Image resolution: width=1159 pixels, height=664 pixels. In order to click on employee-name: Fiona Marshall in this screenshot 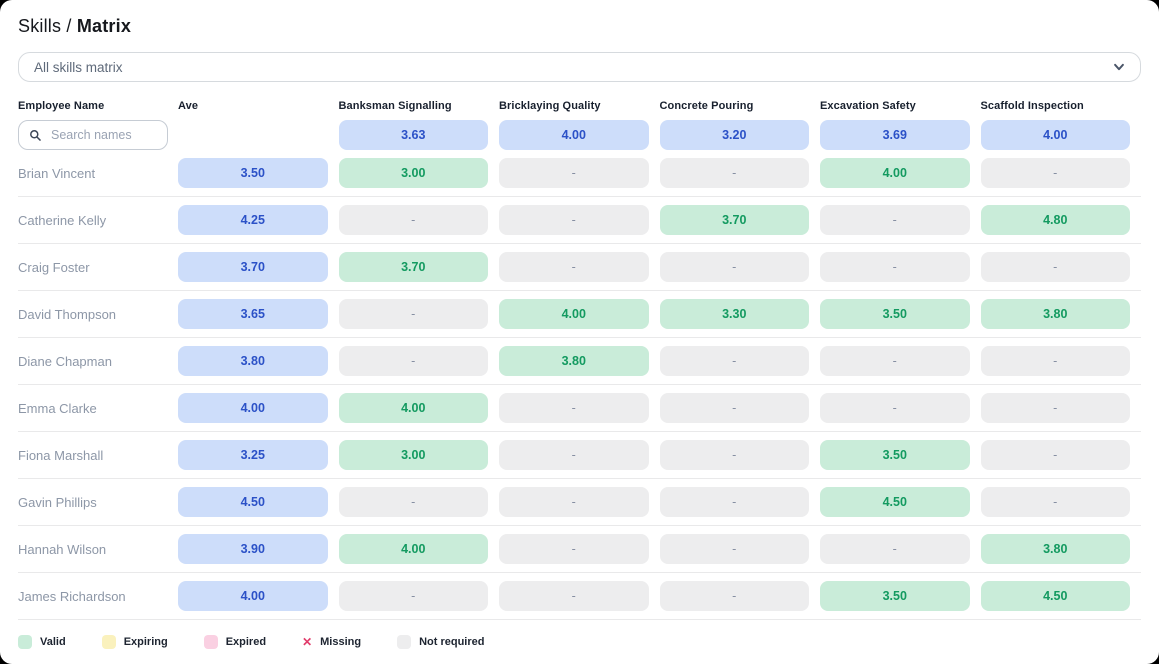, I will do `click(61, 455)`.